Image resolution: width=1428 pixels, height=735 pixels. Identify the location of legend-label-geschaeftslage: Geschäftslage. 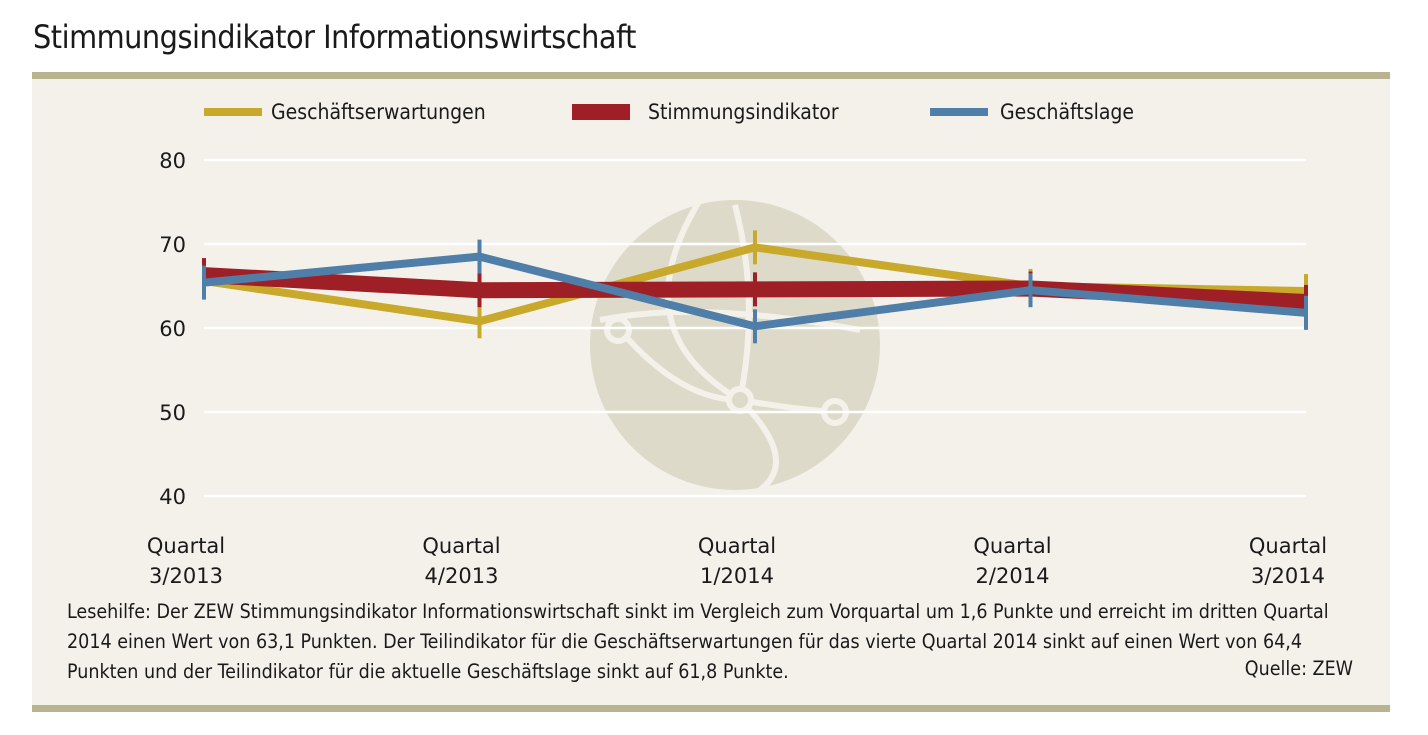
(1067, 112).